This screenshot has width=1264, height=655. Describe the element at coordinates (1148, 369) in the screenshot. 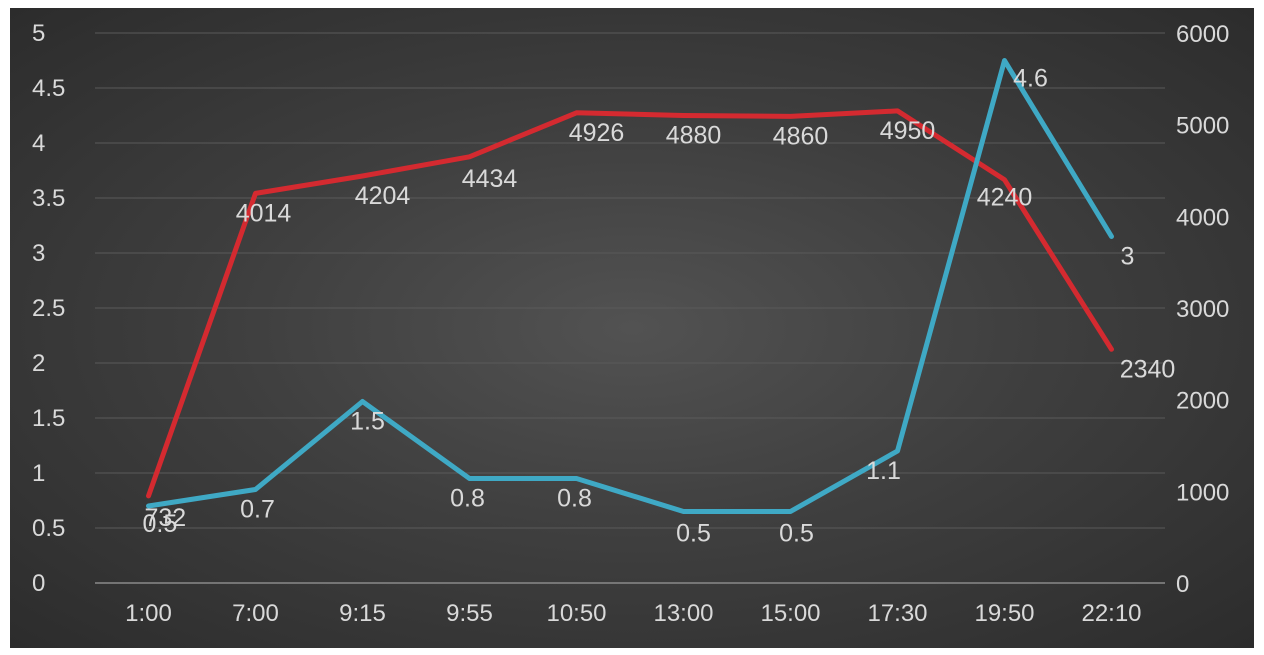

I see `data-label-series-1: 2340` at that location.